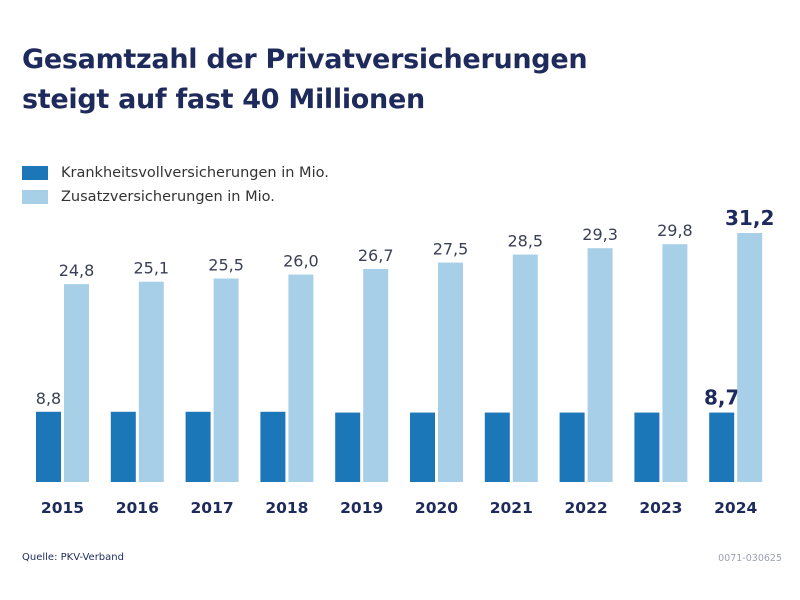  Describe the element at coordinates (525, 368) in the screenshot. I see `bar-zusatzversicherung-2021` at that location.